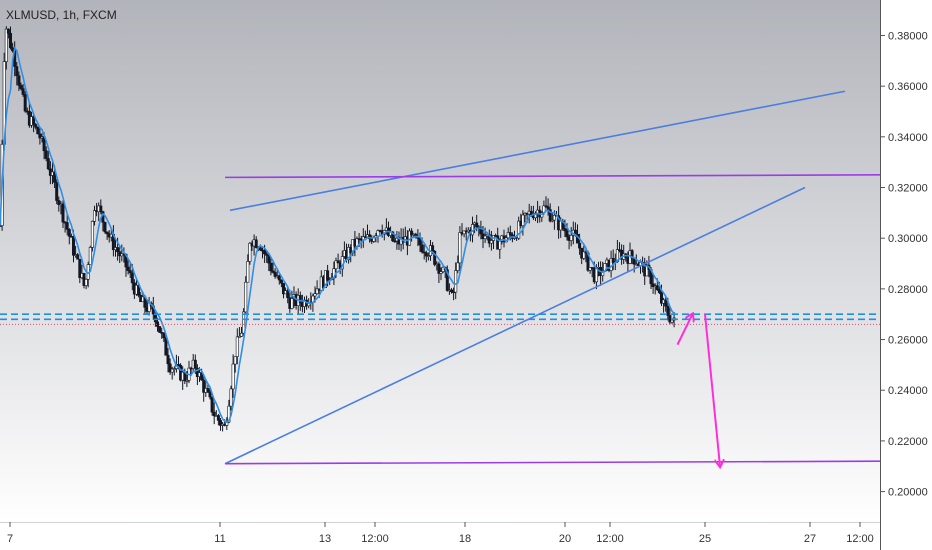 The image size is (932, 550). What do you see at coordinates (219, 539) in the screenshot?
I see `x-tick-label: 11` at bounding box center [219, 539].